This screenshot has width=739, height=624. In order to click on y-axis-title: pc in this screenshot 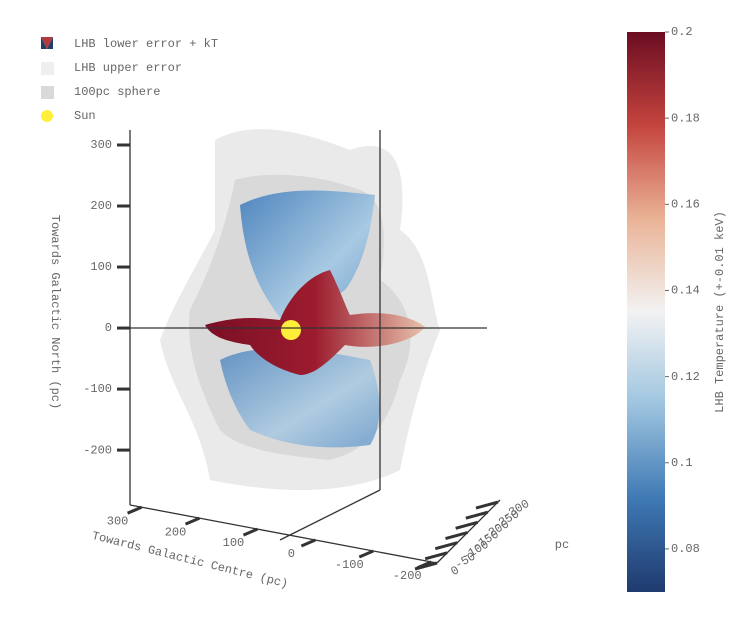, I will do `click(562, 545)`.